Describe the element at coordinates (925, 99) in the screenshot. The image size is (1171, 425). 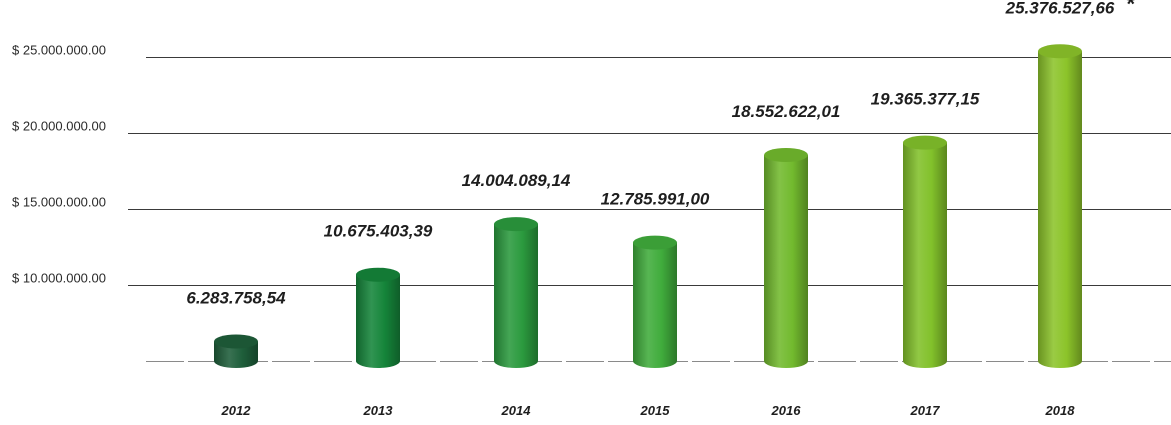
I see `value-label-2017: 19.365.377,15` at that location.